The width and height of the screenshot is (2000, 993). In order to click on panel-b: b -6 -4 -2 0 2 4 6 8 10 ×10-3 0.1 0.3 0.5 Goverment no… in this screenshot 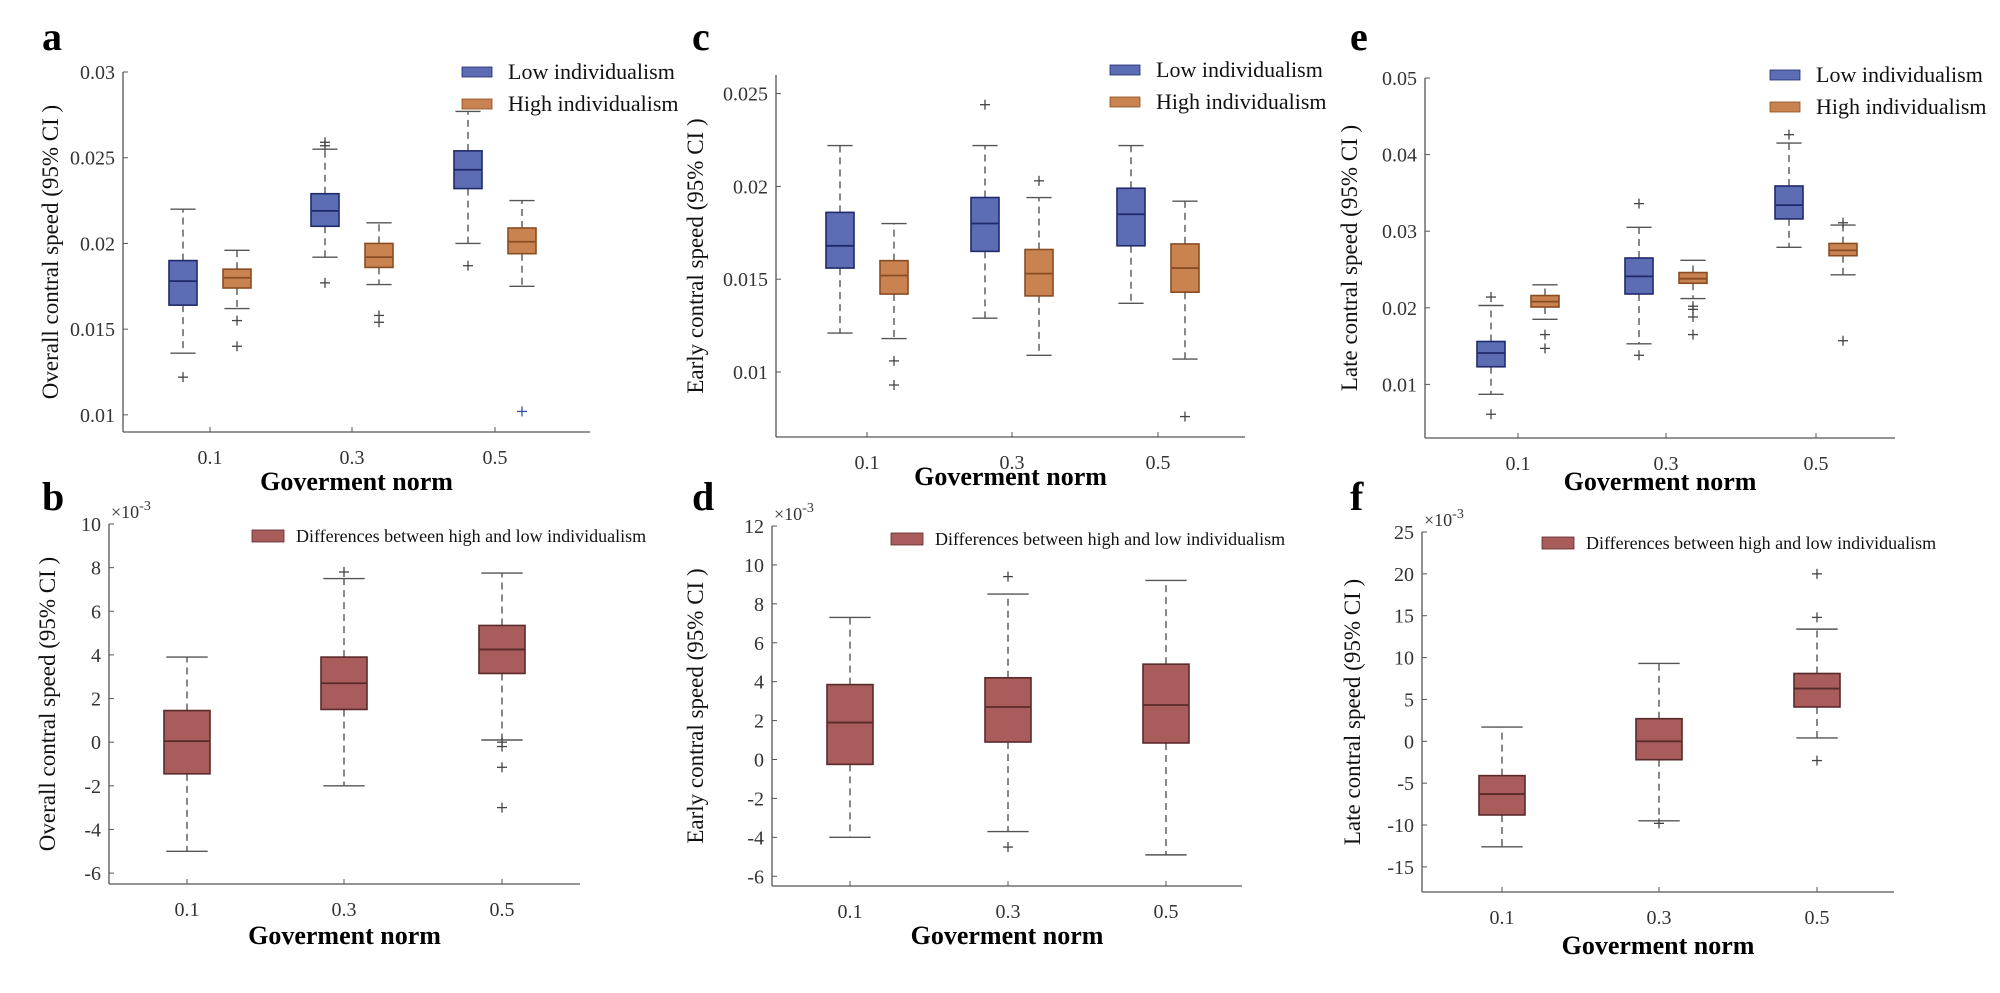, I will do `click(340, 712)`.